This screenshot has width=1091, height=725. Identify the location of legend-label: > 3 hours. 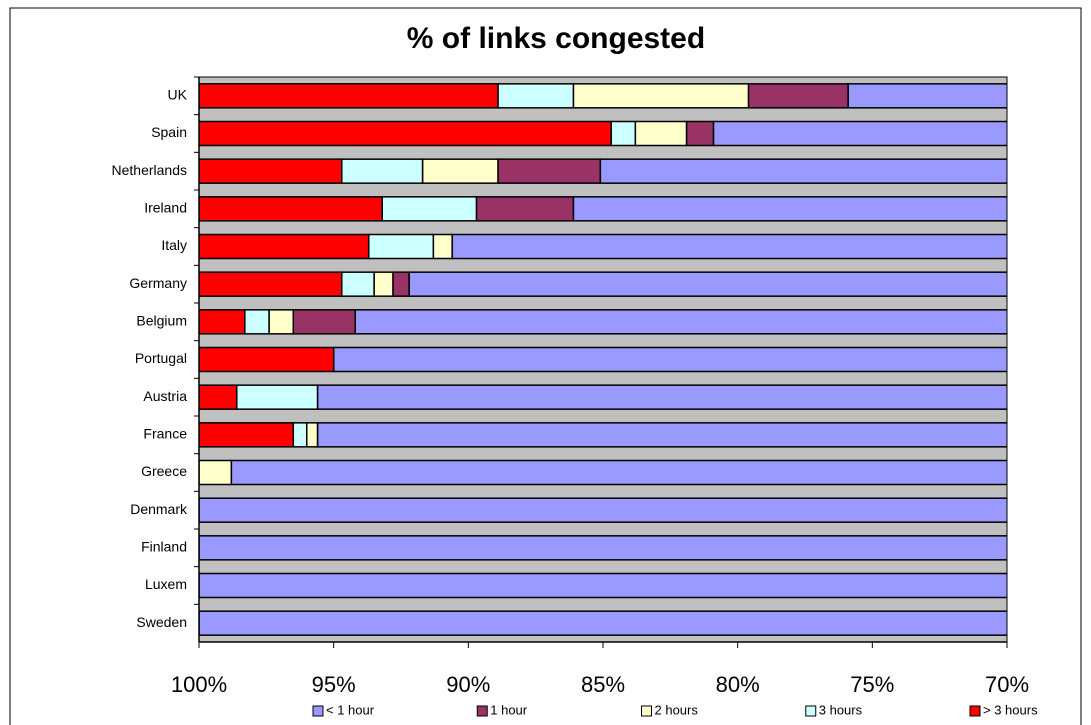
(1010, 709).